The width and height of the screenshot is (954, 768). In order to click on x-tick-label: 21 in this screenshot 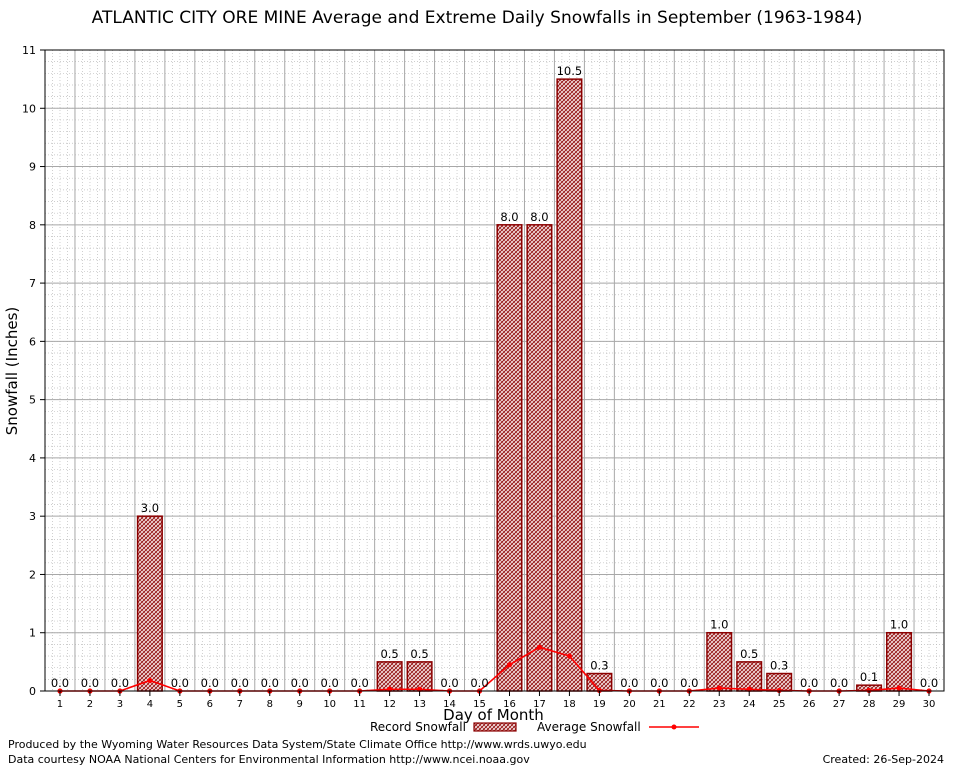, I will do `click(659, 704)`.